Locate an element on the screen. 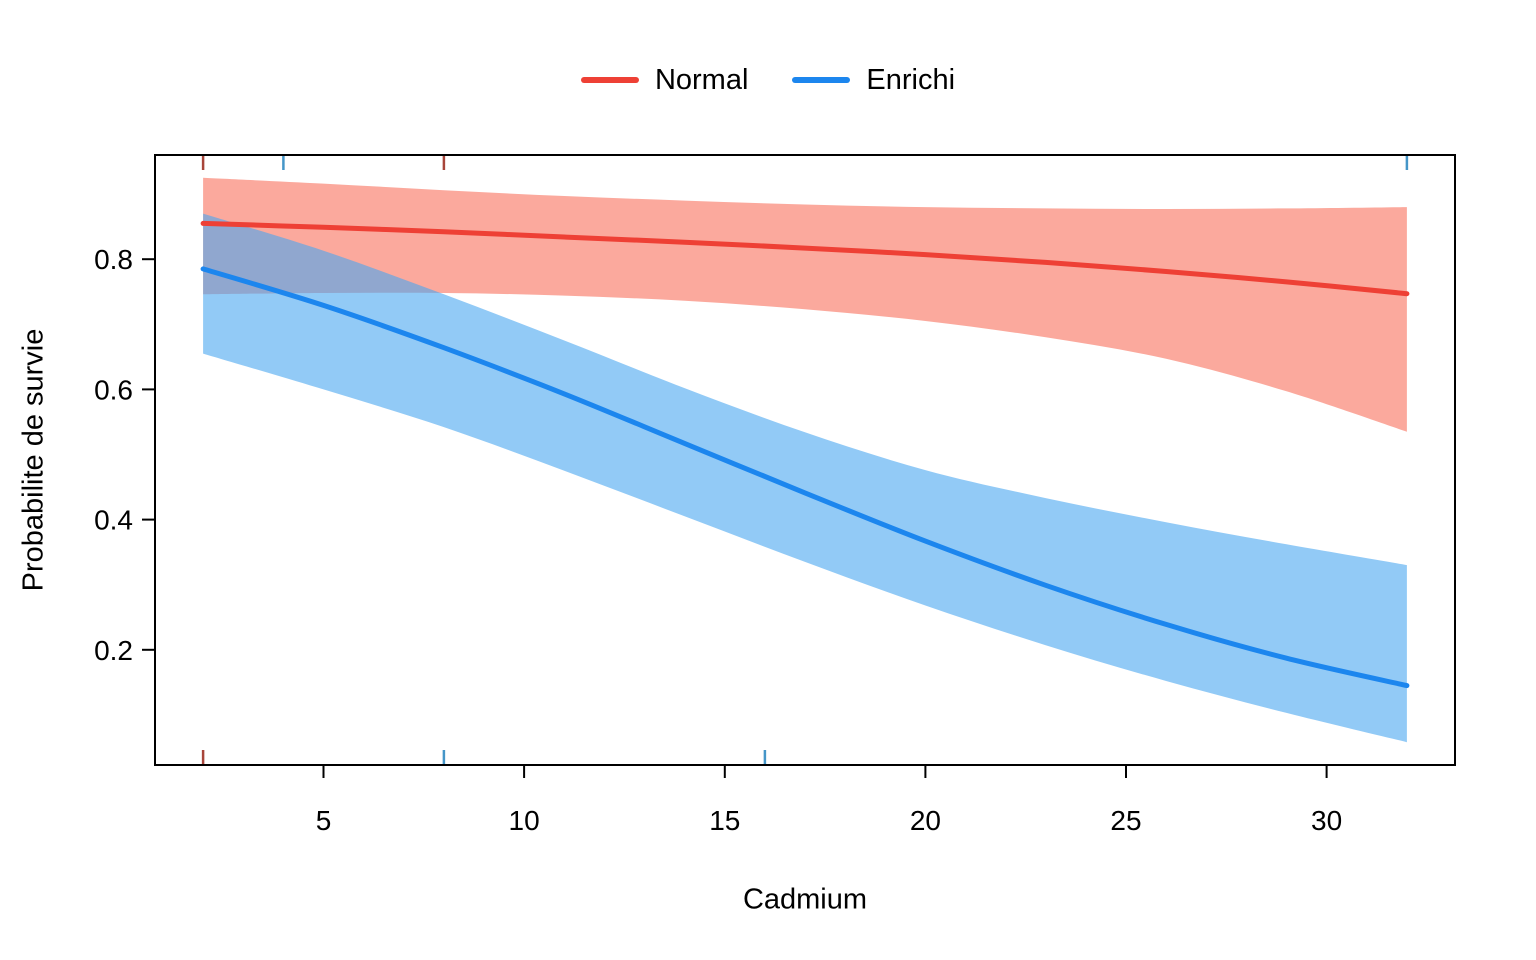  y-tick-label: 0.2 is located at coordinates (113, 650).